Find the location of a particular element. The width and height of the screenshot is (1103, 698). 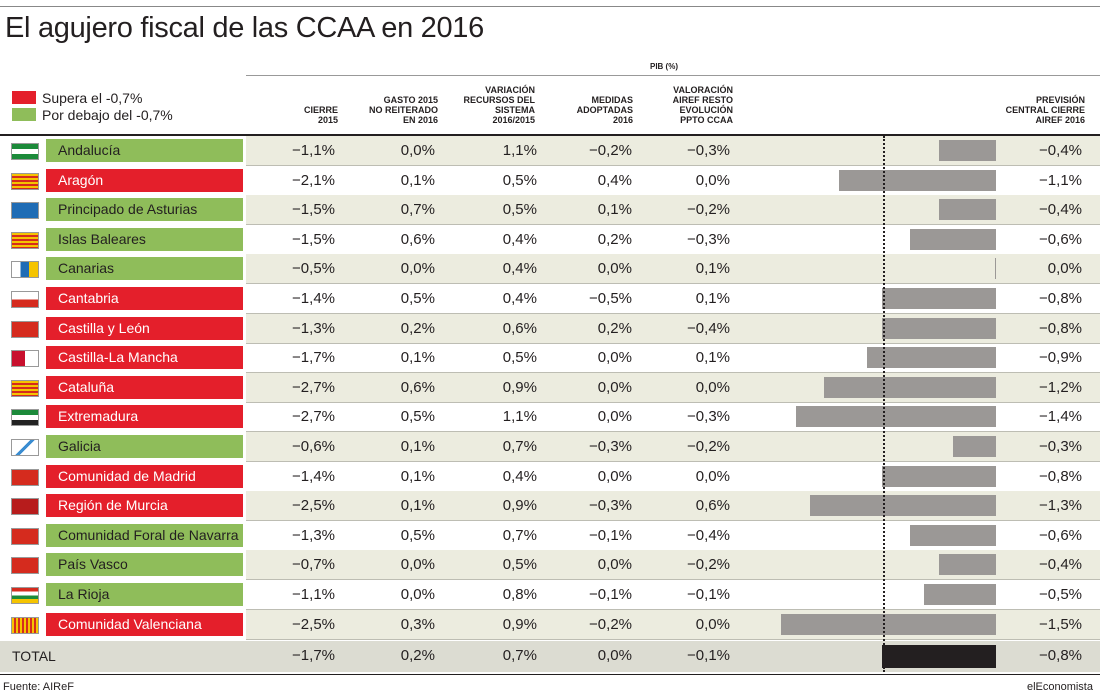

legend: Supera el -0,7% Por debajo del -0,7% is located at coordinates (92, 106).